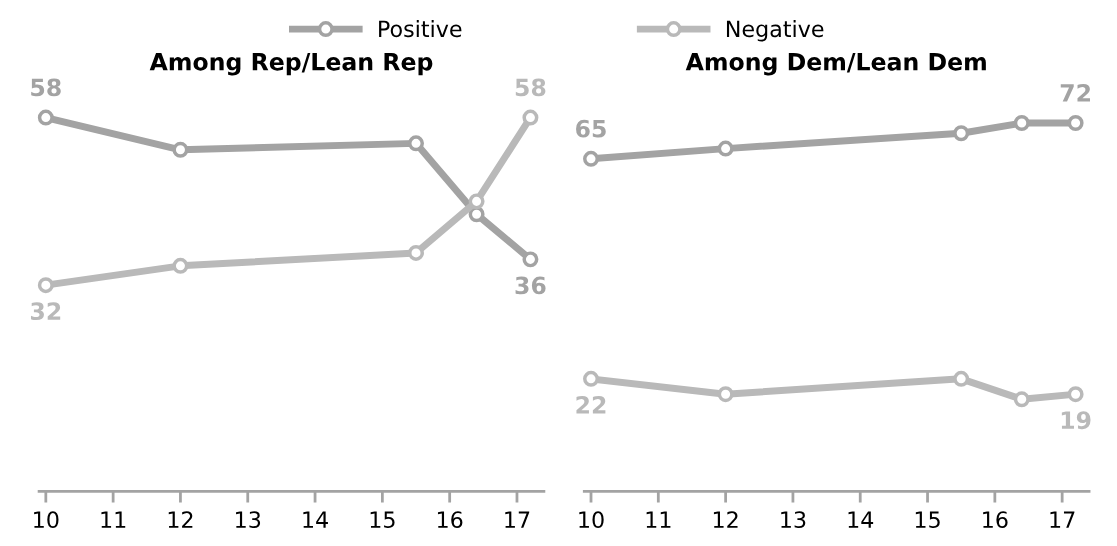  Describe the element at coordinates (835, 64) in the screenshot. I see `chart-title: Among Dem/Lean Dem` at that location.